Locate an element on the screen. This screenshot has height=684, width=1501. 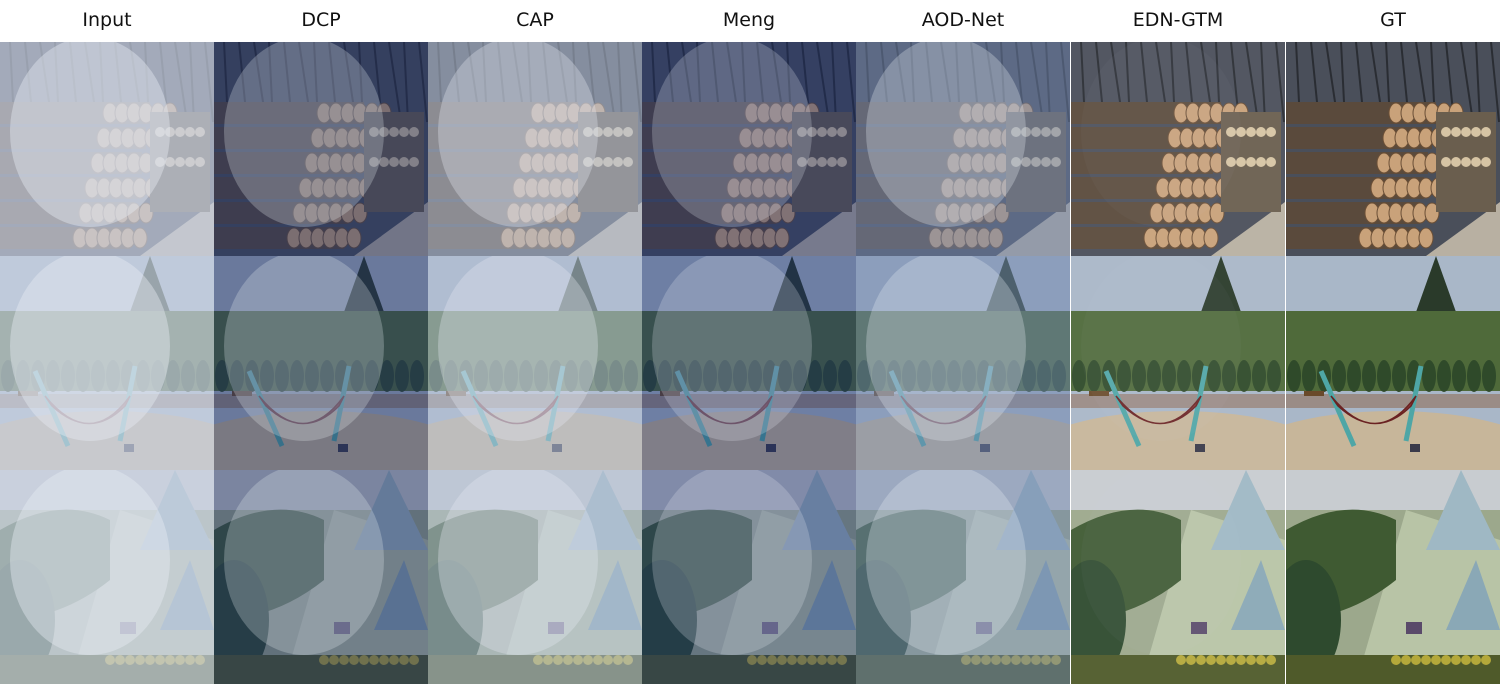
column-label-aod-net: AOD-Net is located at coordinates (963, 20).